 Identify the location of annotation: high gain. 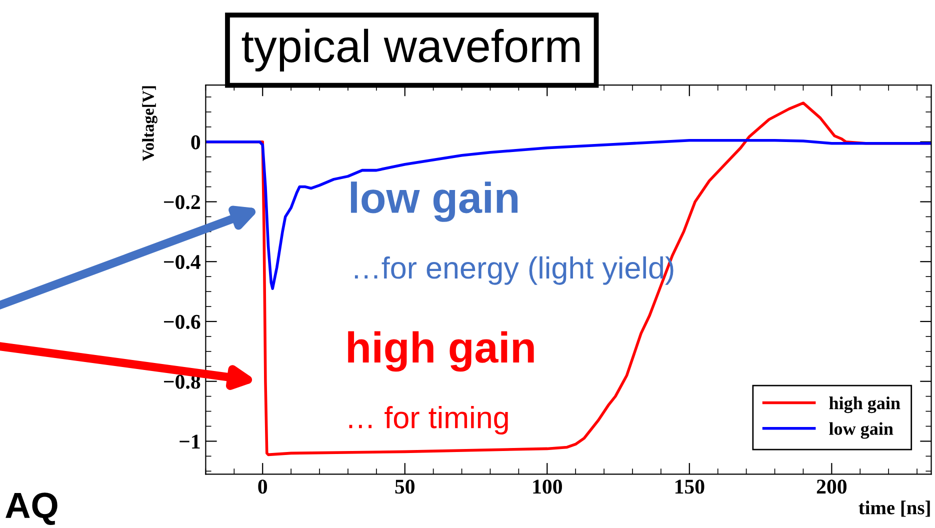
(441, 351).